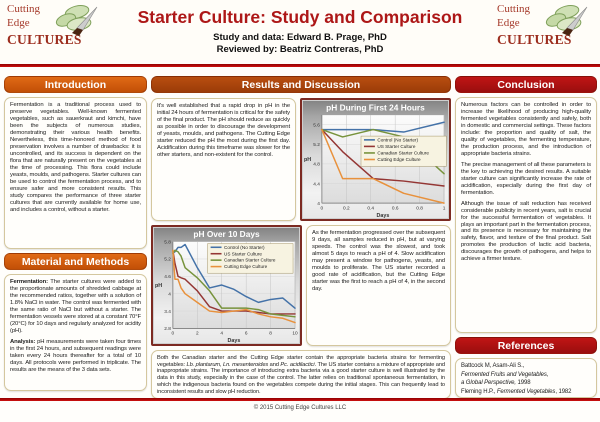 The height and width of the screenshot is (422, 600). Describe the element at coordinates (23, 341) in the screenshot. I see `analysis-label: Analysis:` at that location.